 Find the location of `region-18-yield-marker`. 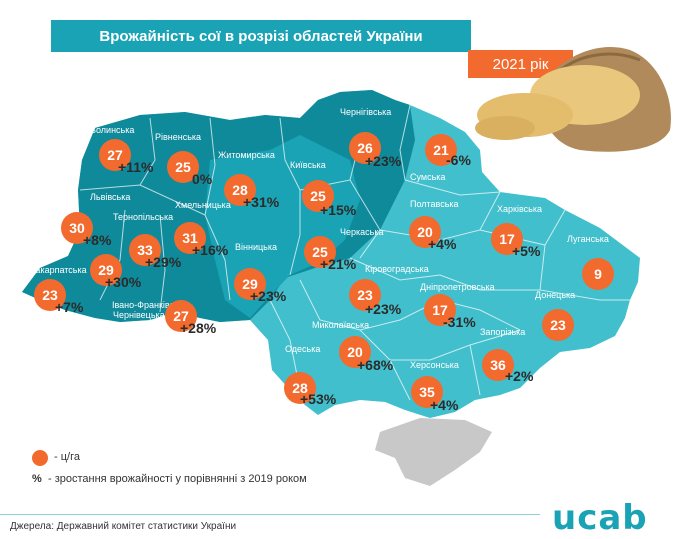

region-18-yield-marker is located at coordinates (440, 310).